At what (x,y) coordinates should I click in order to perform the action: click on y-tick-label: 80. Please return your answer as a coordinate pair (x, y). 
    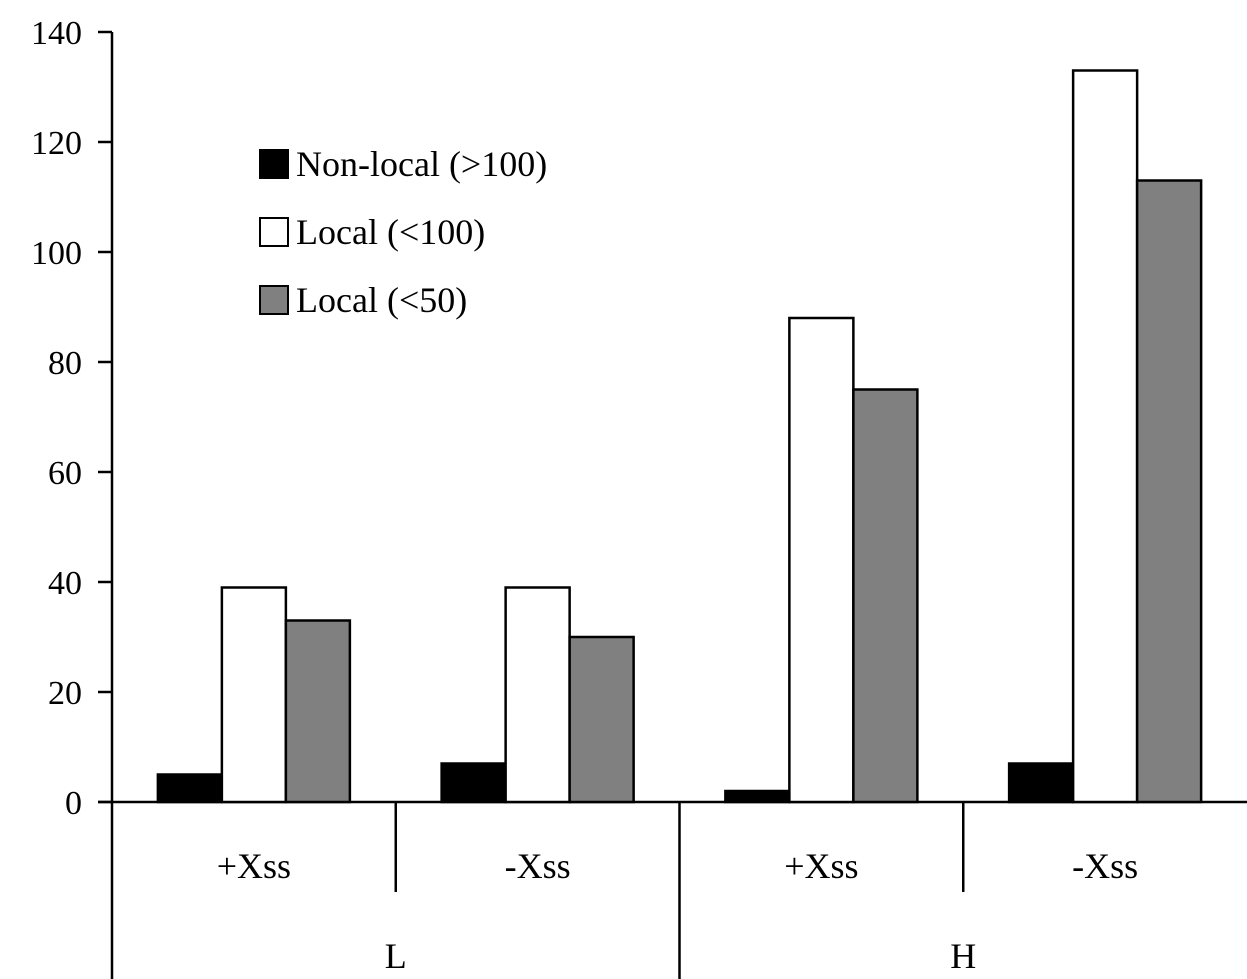
    Looking at the image, I should click on (65, 363).